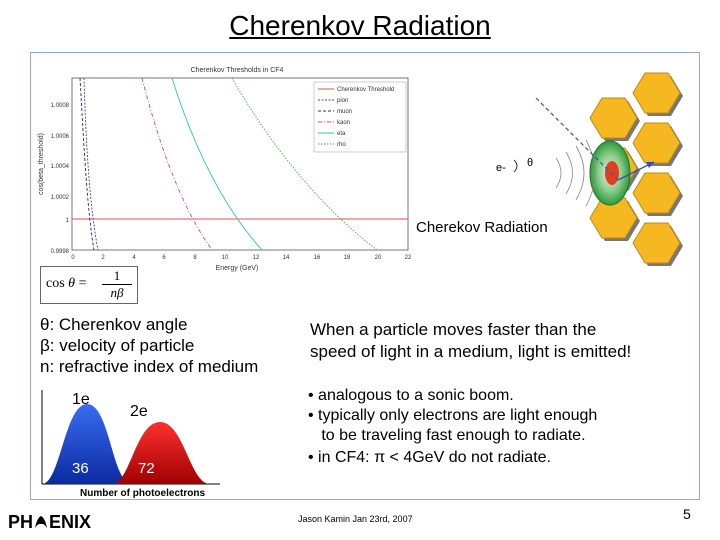 This screenshot has width=720, height=540. I want to click on legend-entry: kaon, so click(343, 123).